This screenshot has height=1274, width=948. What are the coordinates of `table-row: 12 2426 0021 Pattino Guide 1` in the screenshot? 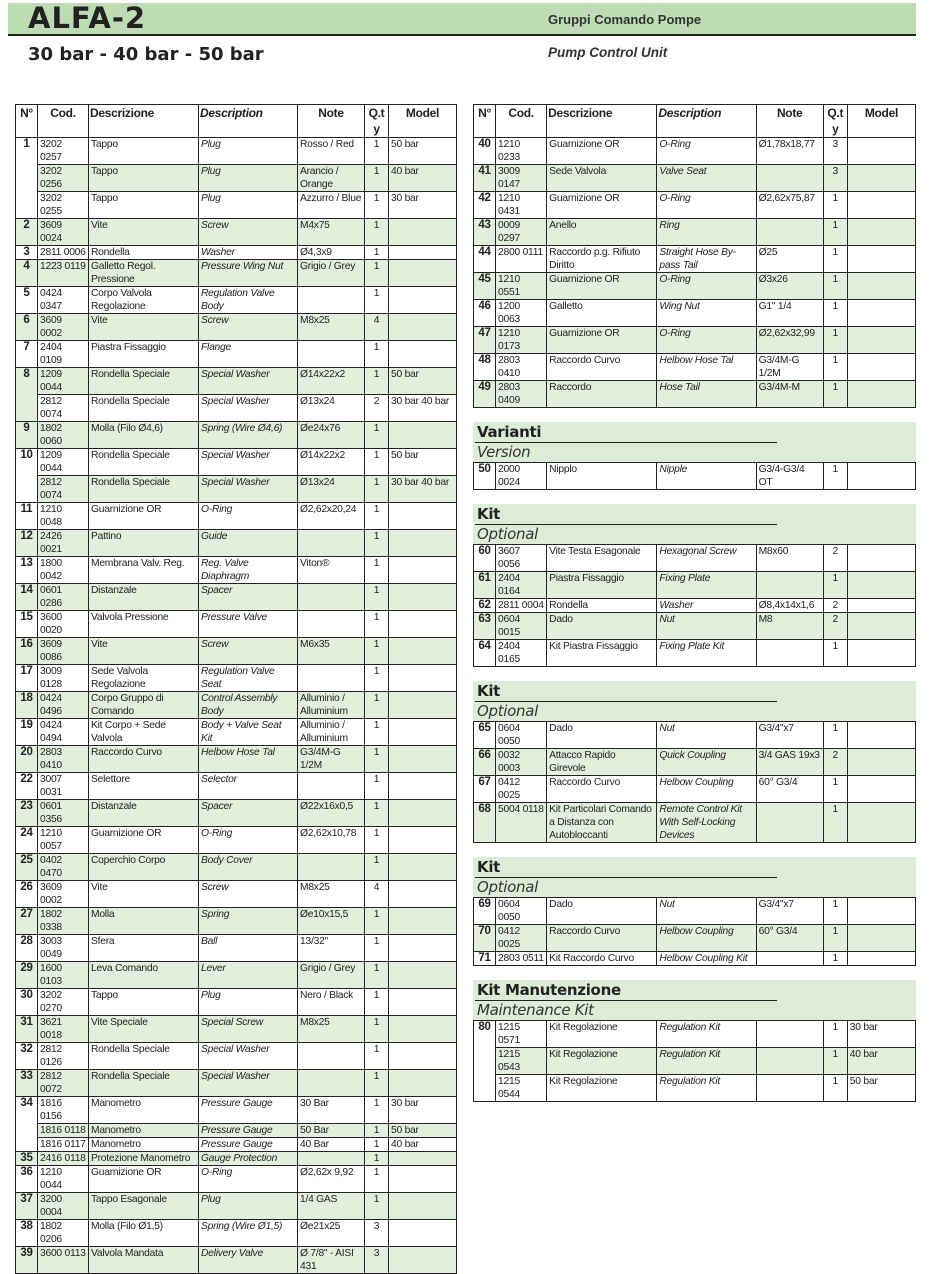 It's located at (236, 543).